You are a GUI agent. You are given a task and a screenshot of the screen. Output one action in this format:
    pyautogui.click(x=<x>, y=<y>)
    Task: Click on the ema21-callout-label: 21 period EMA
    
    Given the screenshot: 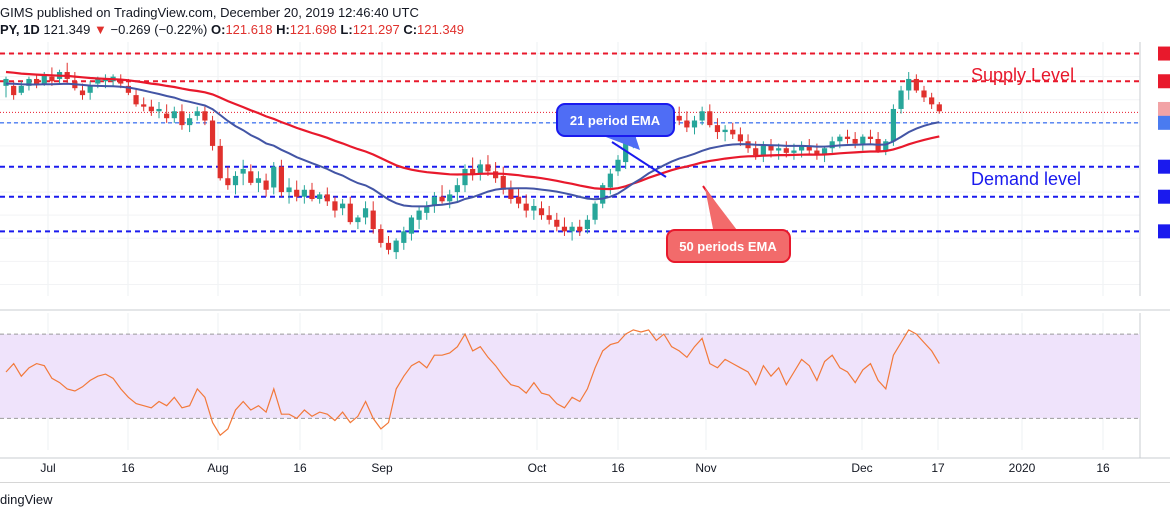 What is the action you would take?
    pyautogui.click(x=615, y=120)
    